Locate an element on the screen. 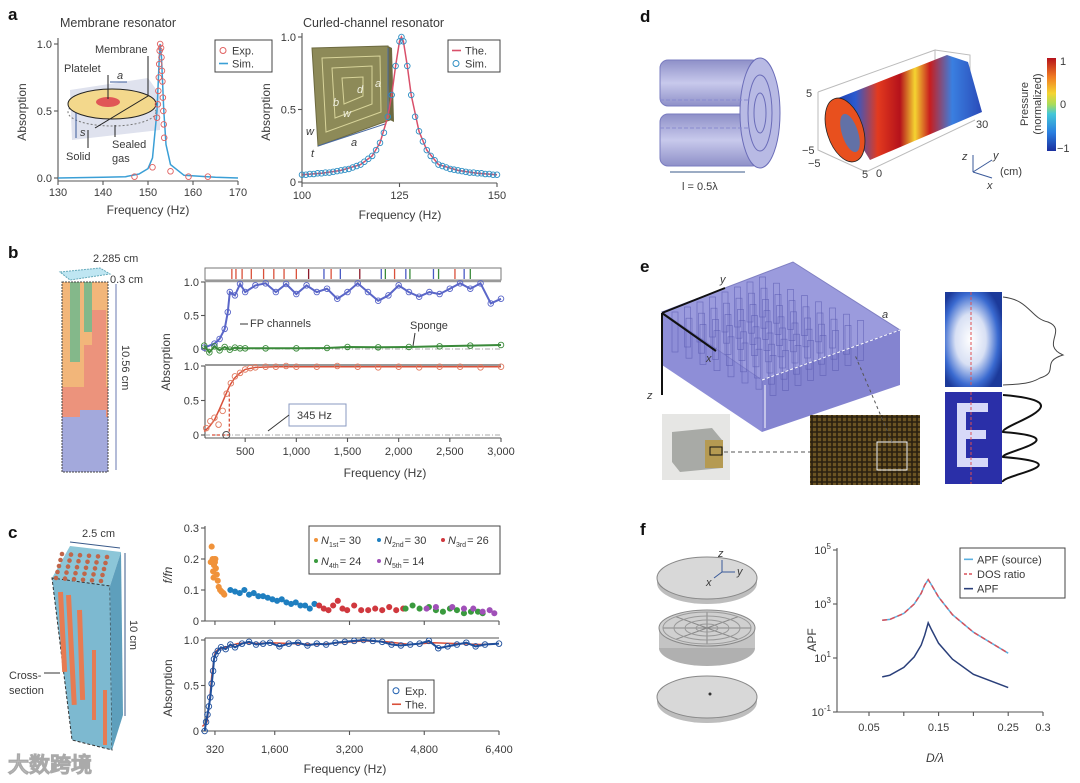 The height and width of the screenshot is (783, 1080). y-tick-label: 0 is located at coordinates (196, 436).